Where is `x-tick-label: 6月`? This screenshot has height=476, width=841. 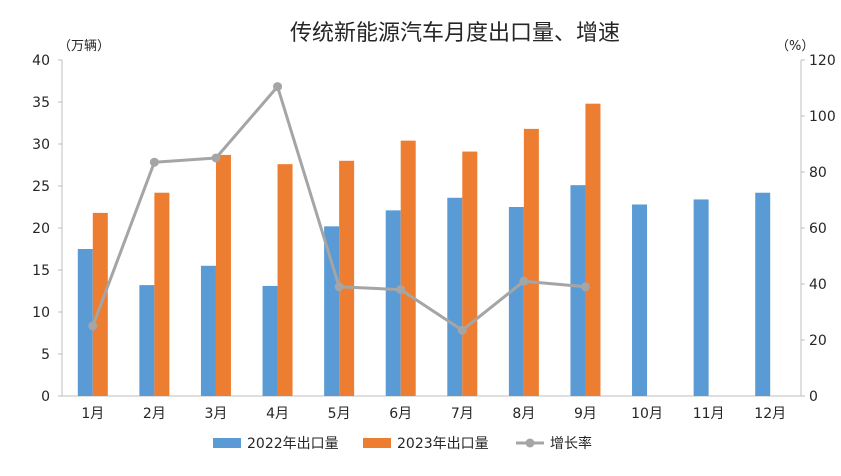
x-tick-label: 6月 is located at coordinates (400, 414).